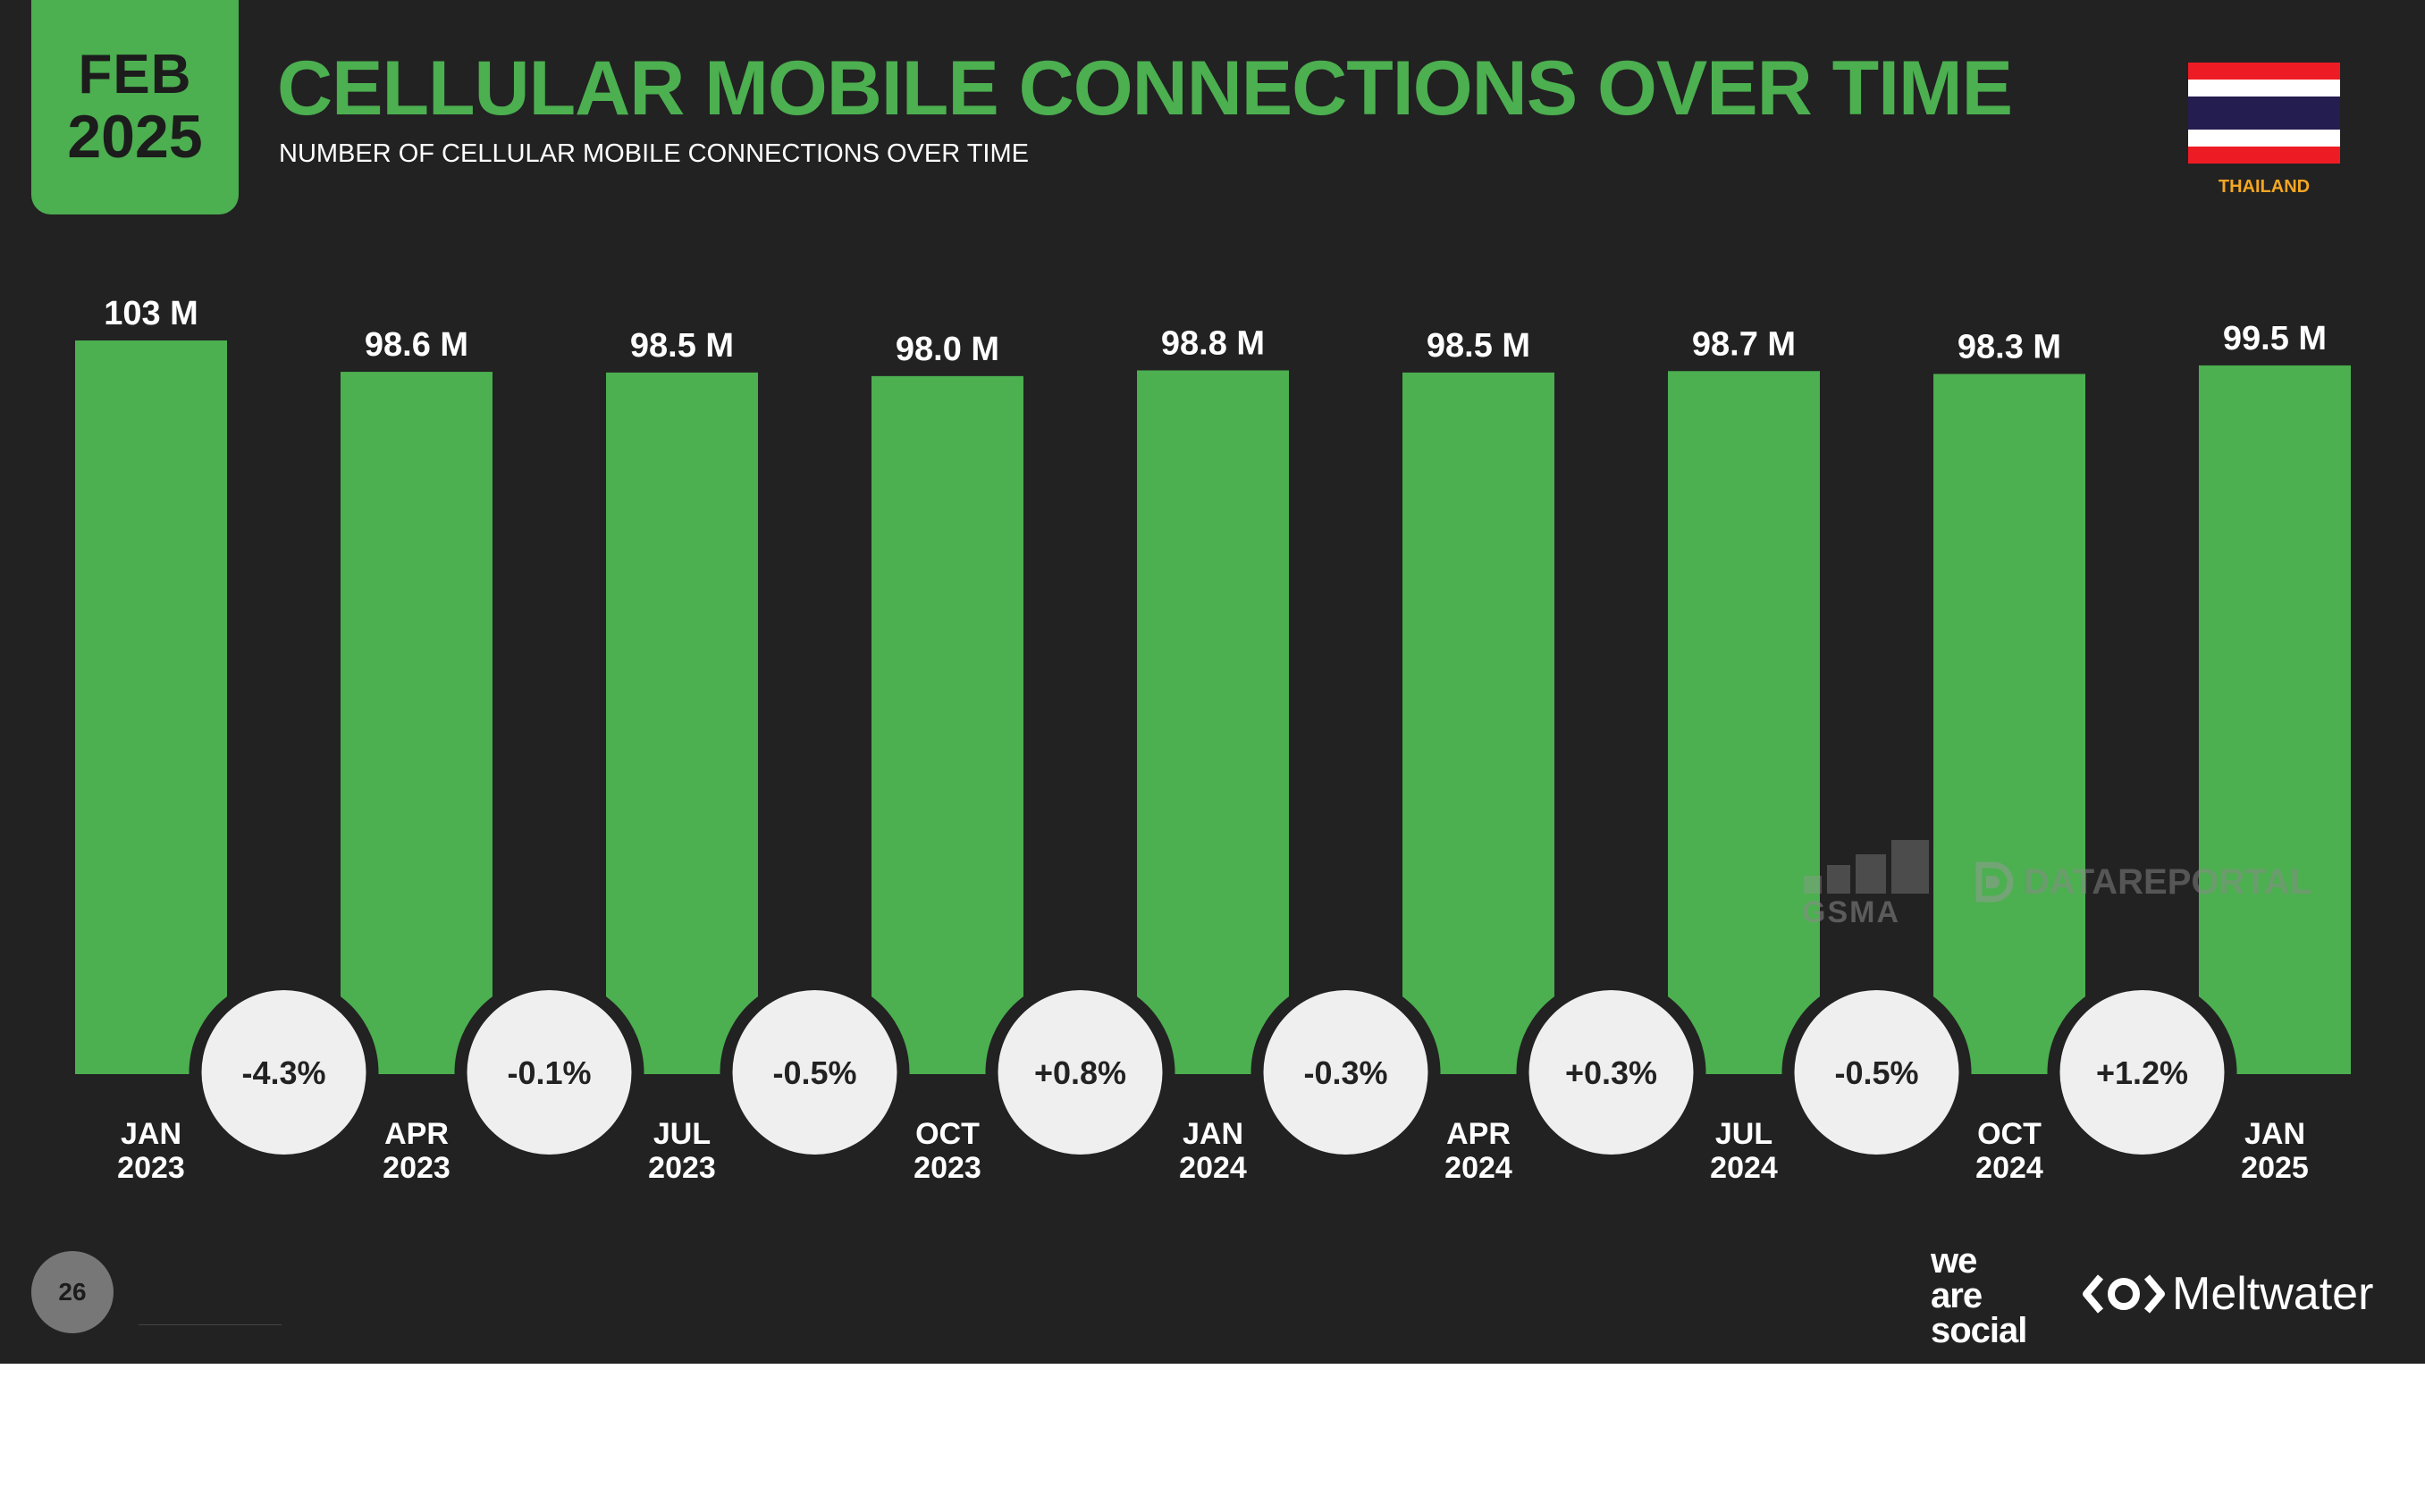  What do you see at coordinates (2275, 1168) in the screenshot?
I see `category-label: 2025` at bounding box center [2275, 1168].